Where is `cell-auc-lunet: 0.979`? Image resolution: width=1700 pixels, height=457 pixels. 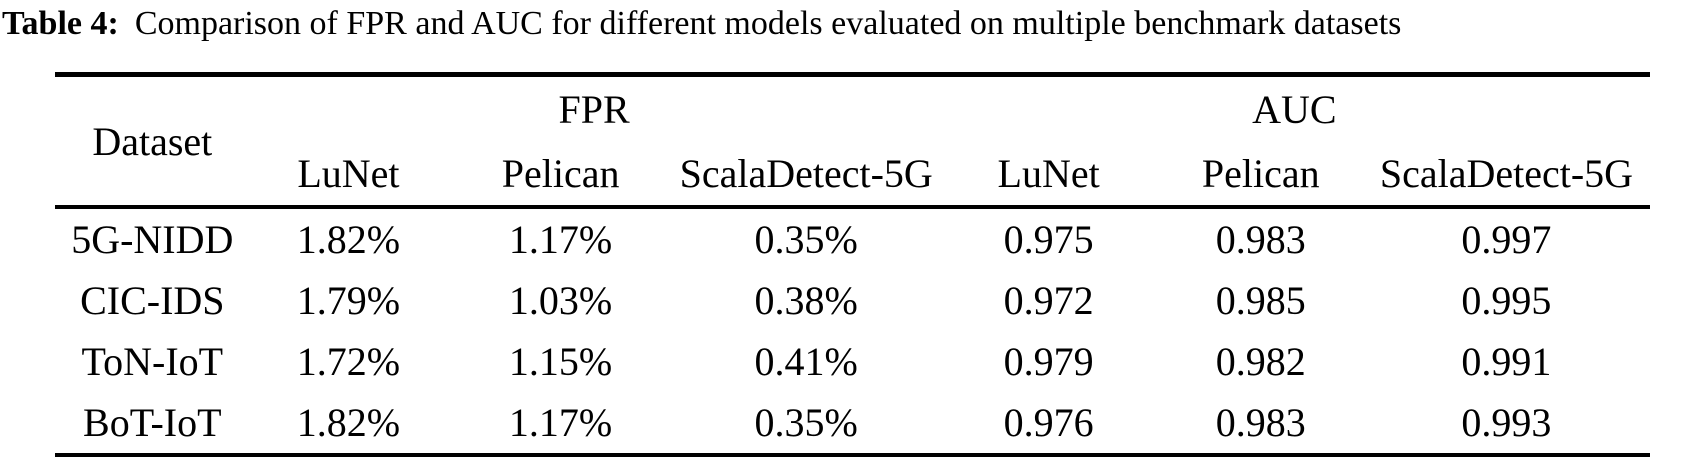
cell-auc-lunet: 0.979 is located at coordinates (1048, 361).